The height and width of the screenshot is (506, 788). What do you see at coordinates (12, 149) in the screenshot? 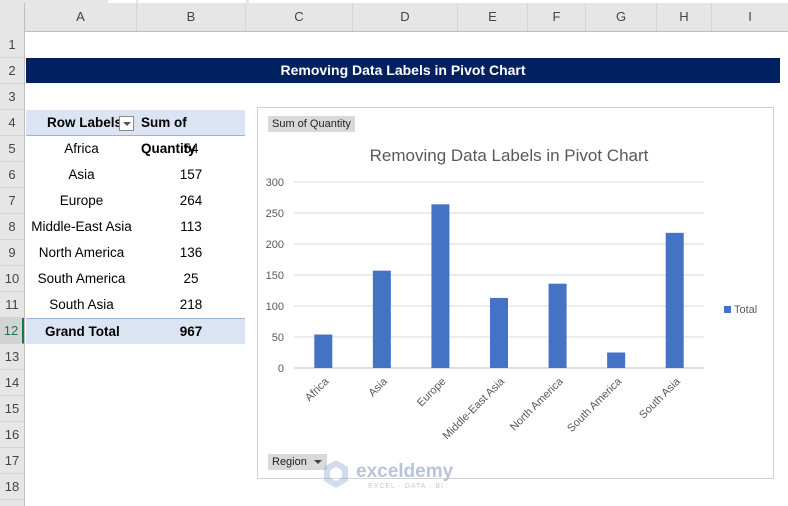
I see `row-header-5: 5` at bounding box center [12, 149].